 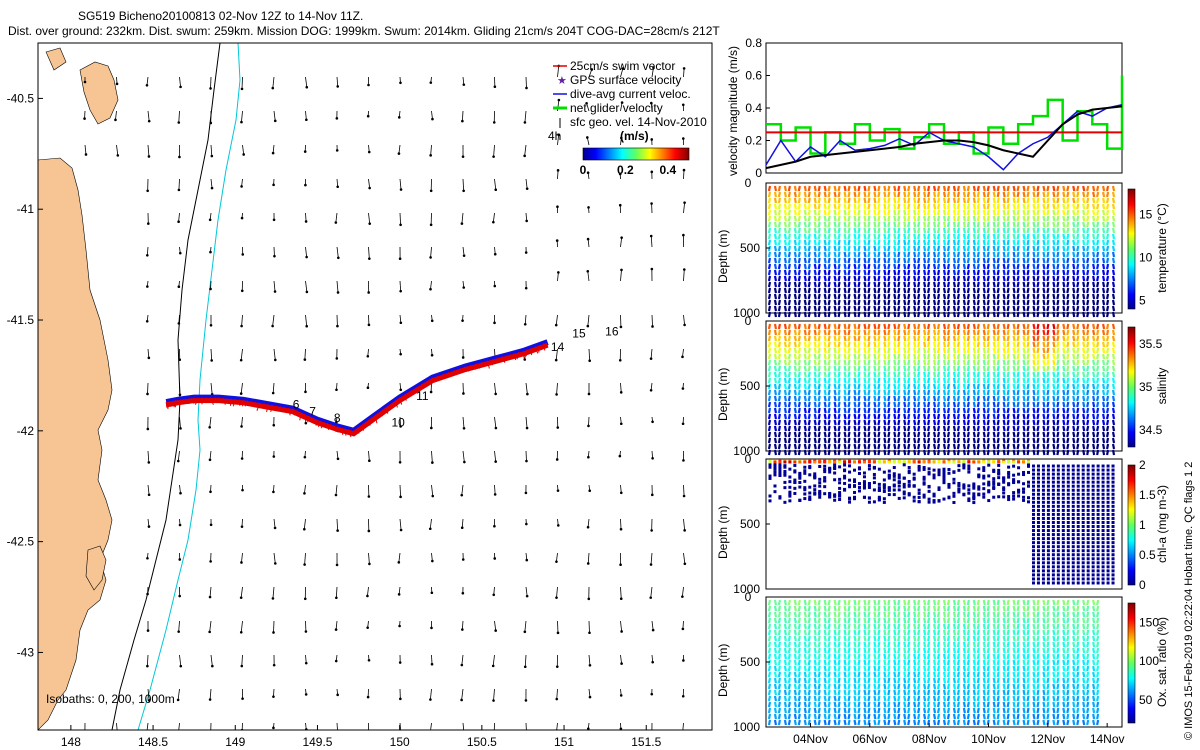 I want to click on swim-vector, so click(x=228, y=401).